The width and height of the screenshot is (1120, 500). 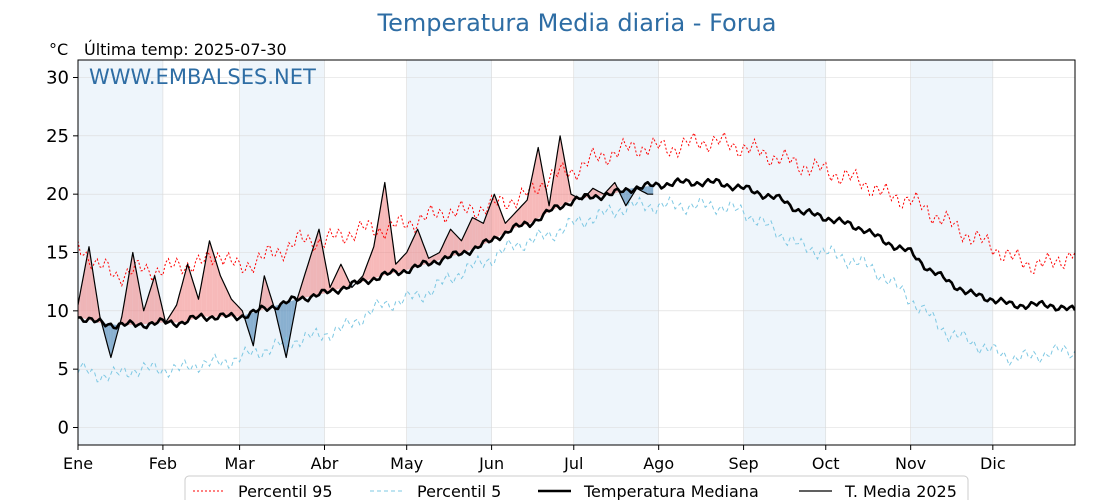 I want to click on y-tick-label: 15, so click(x=57, y=253).